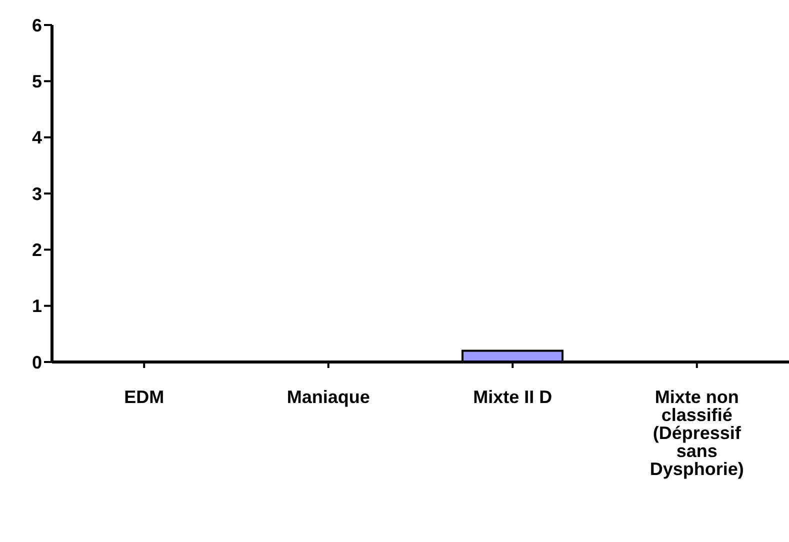  Describe the element at coordinates (37, 82) in the screenshot. I see `y-tick-label: 5` at that location.